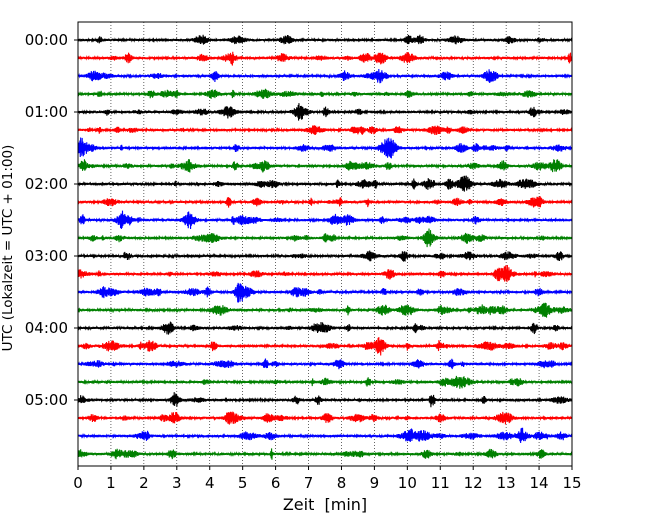 Image resolution: width=650 pixels, height=520 pixels. Describe the element at coordinates (506, 483) in the screenshot. I see `x-tick-label: 13` at that location.